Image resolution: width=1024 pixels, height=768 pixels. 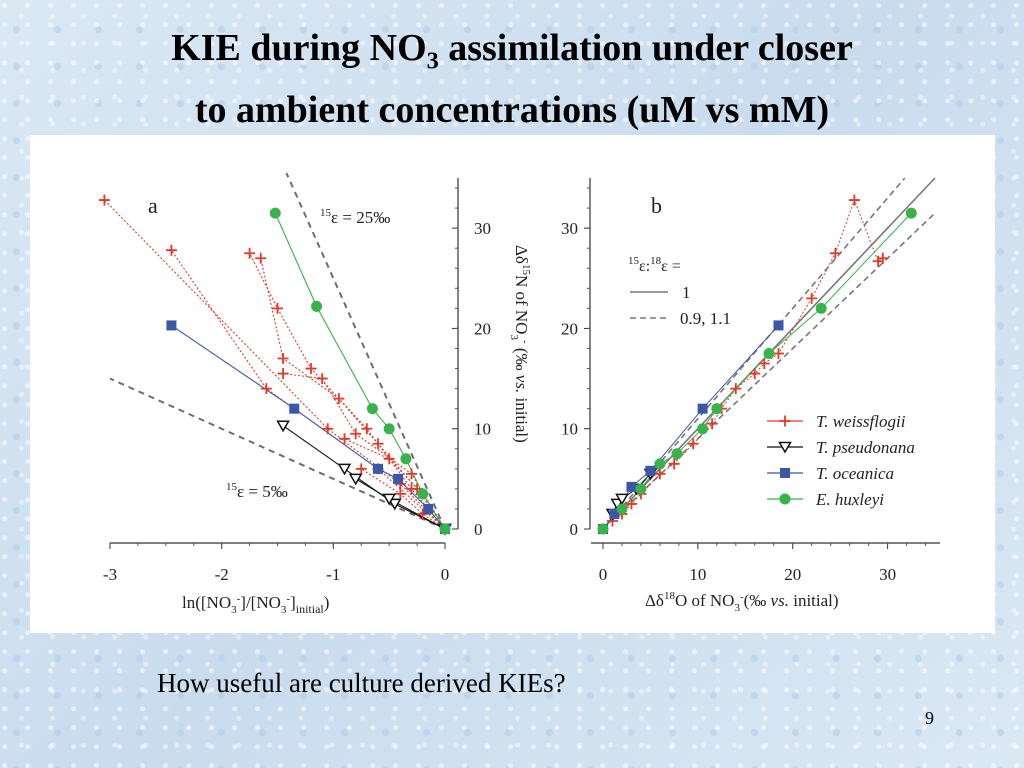 I want to click on a-y-tick-label: 30, so click(x=482, y=228).